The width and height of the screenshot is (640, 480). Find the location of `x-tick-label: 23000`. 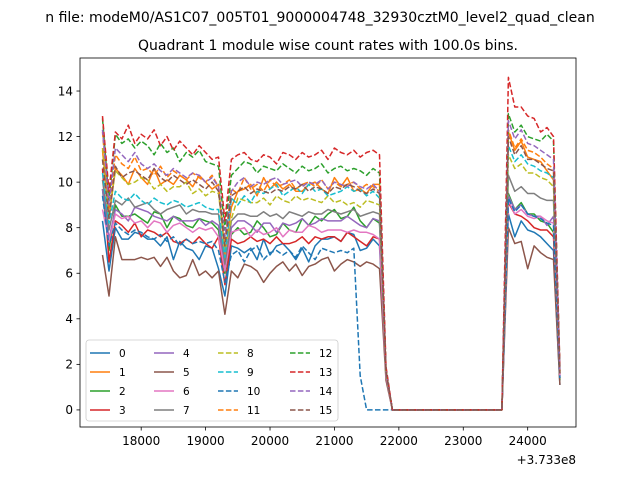

x-tick-label: 23000 is located at coordinates (463, 441).